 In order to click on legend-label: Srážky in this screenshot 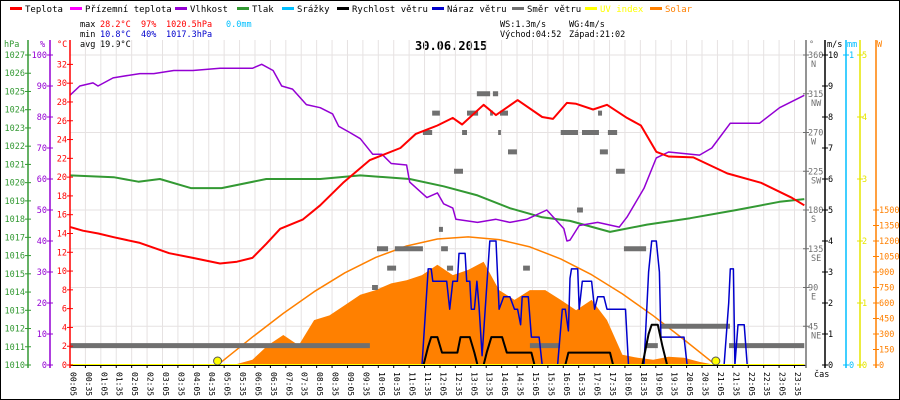, I will do `click(313, 10)`.